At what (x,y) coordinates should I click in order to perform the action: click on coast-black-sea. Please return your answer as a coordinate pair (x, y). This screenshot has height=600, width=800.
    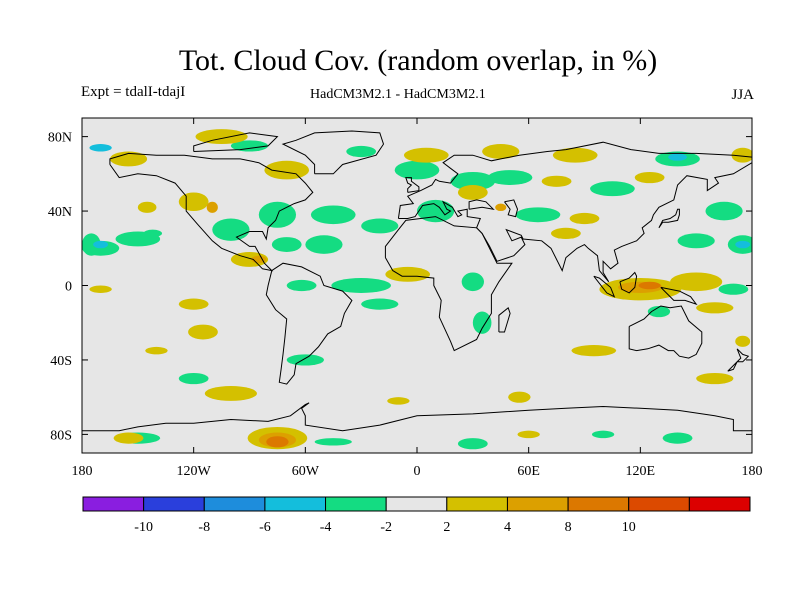
    Looking at the image, I should click on (481, 204).